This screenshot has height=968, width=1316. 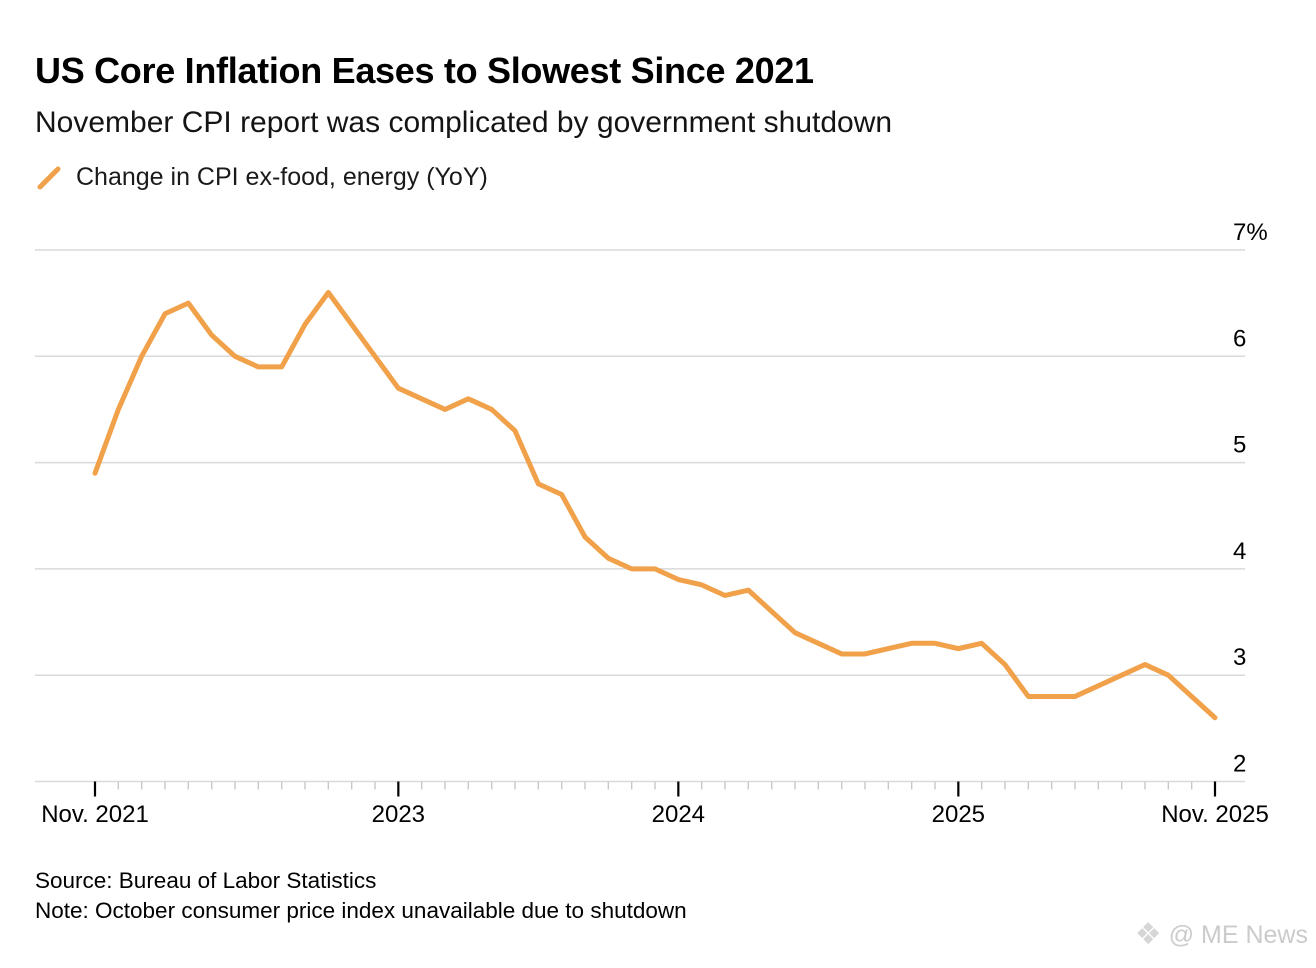 I want to click on y-axis-labels: 7% 6 5 4 3 2, so click(x=1250, y=498).